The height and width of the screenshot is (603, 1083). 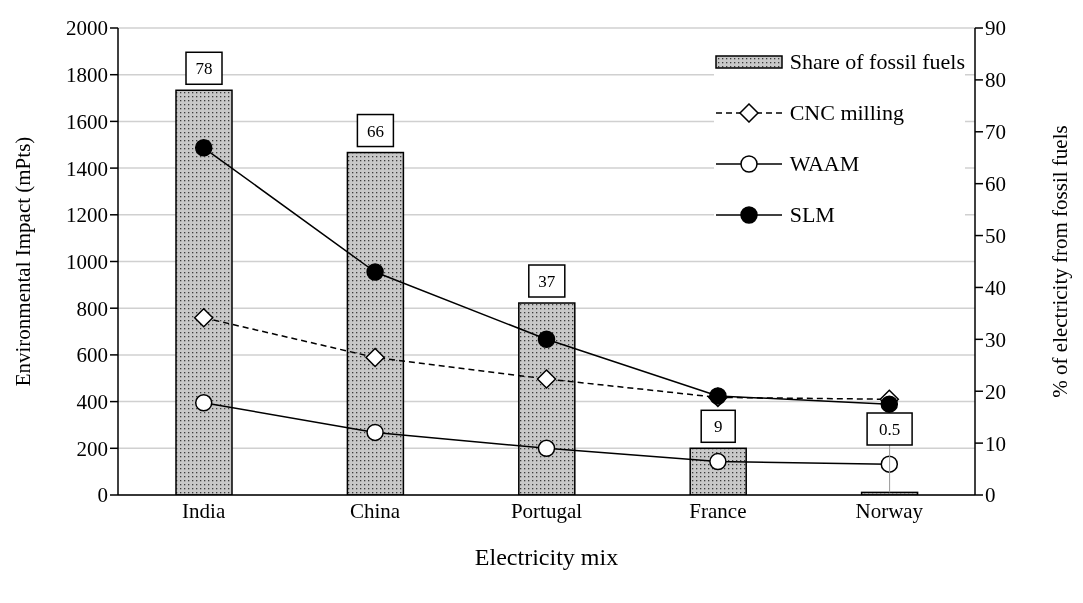 What do you see at coordinates (546, 557) in the screenshot?
I see `x-axis-title: Electricity mix` at bounding box center [546, 557].